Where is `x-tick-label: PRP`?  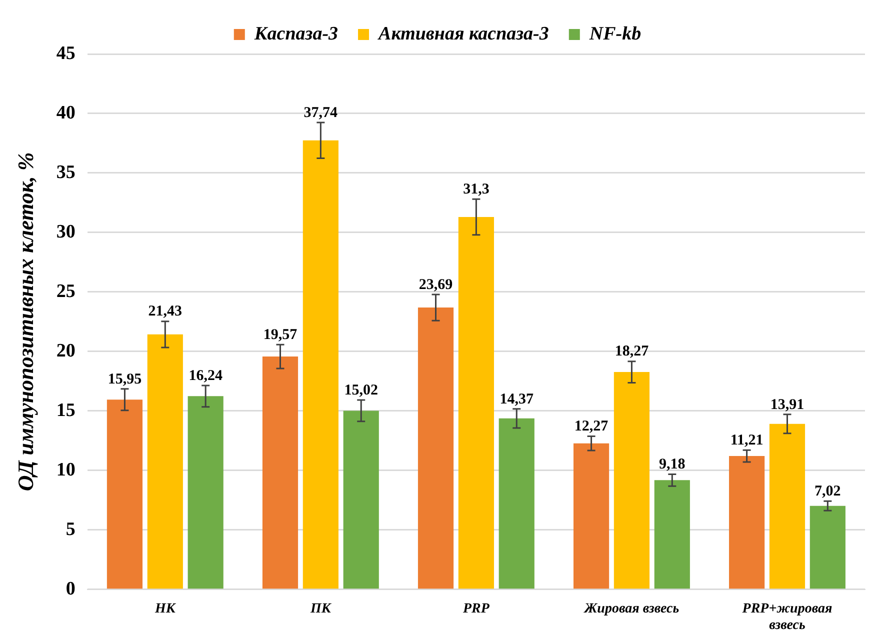 x-tick-label: PRP is located at coordinates (476, 608).